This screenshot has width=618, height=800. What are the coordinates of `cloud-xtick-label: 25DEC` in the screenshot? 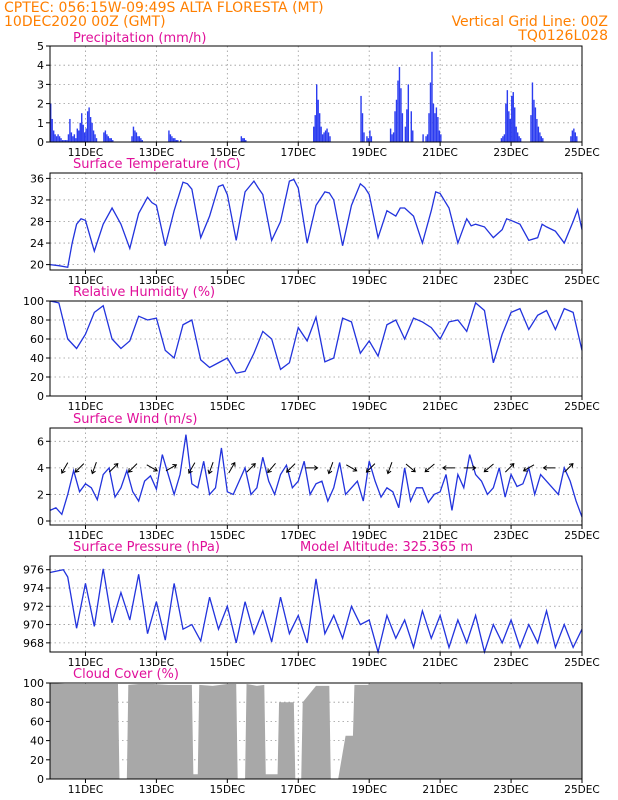 It's located at (581, 790).